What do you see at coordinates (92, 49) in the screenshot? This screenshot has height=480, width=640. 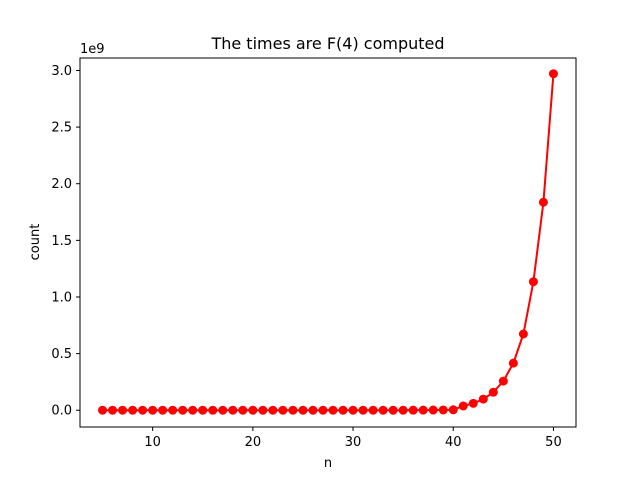 I see `y-offset-text: 1e9` at bounding box center [92, 49].